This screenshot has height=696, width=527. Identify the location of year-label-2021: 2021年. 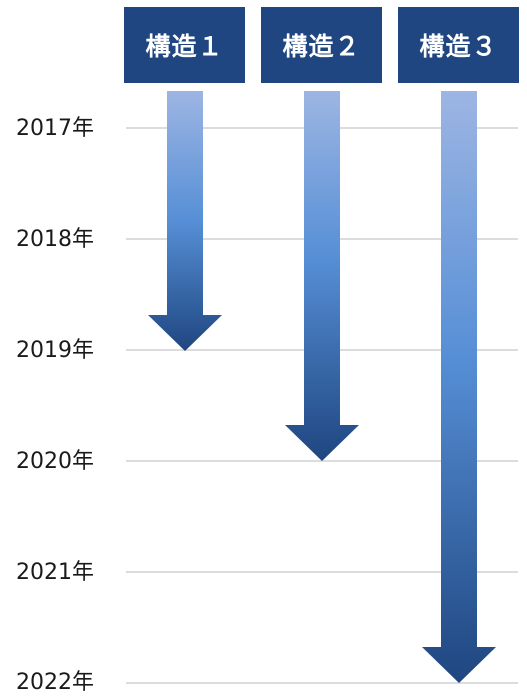
(55, 572).